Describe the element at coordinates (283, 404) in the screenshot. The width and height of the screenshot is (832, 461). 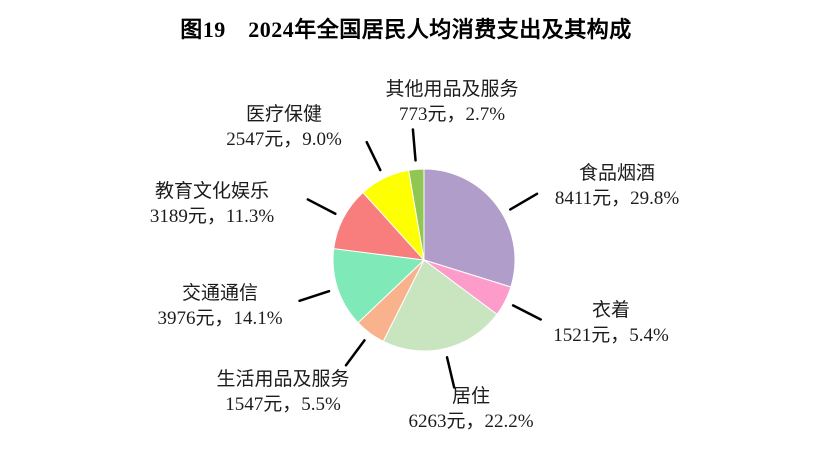
I see `slice-value: 1547元，5.5%` at that location.